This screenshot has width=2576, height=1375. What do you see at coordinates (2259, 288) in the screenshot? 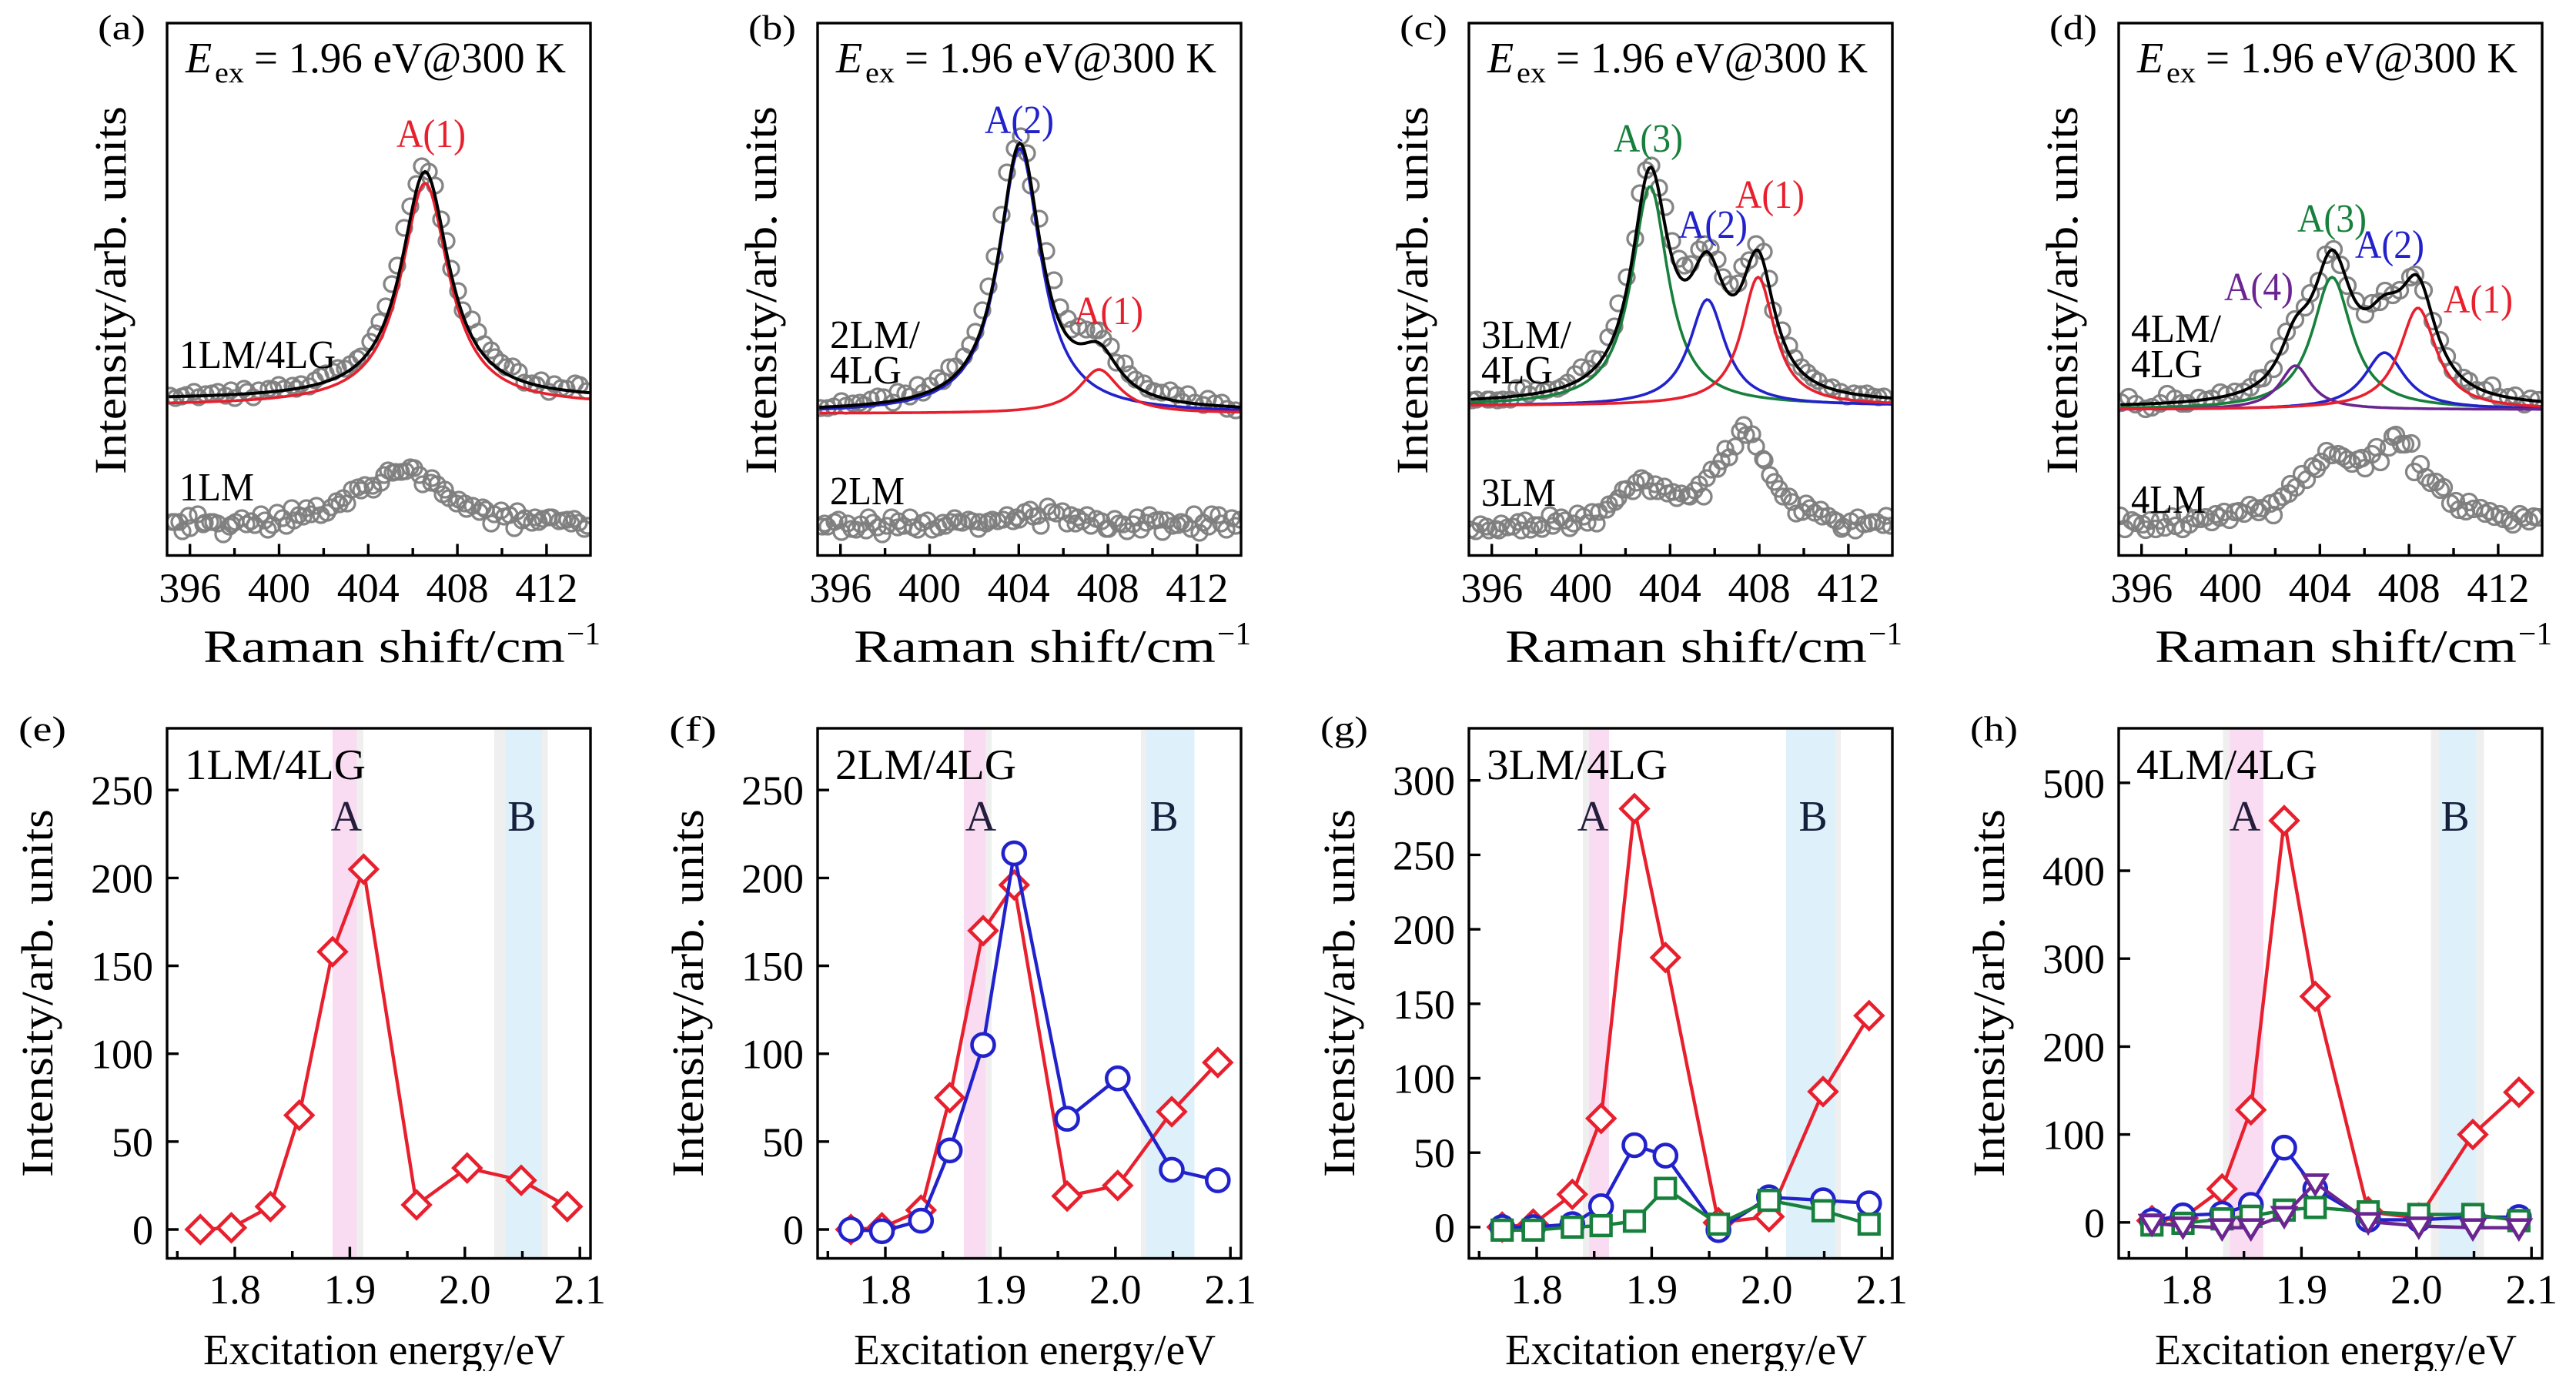
I see `svg-text: A(4)` at bounding box center [2259, 288].